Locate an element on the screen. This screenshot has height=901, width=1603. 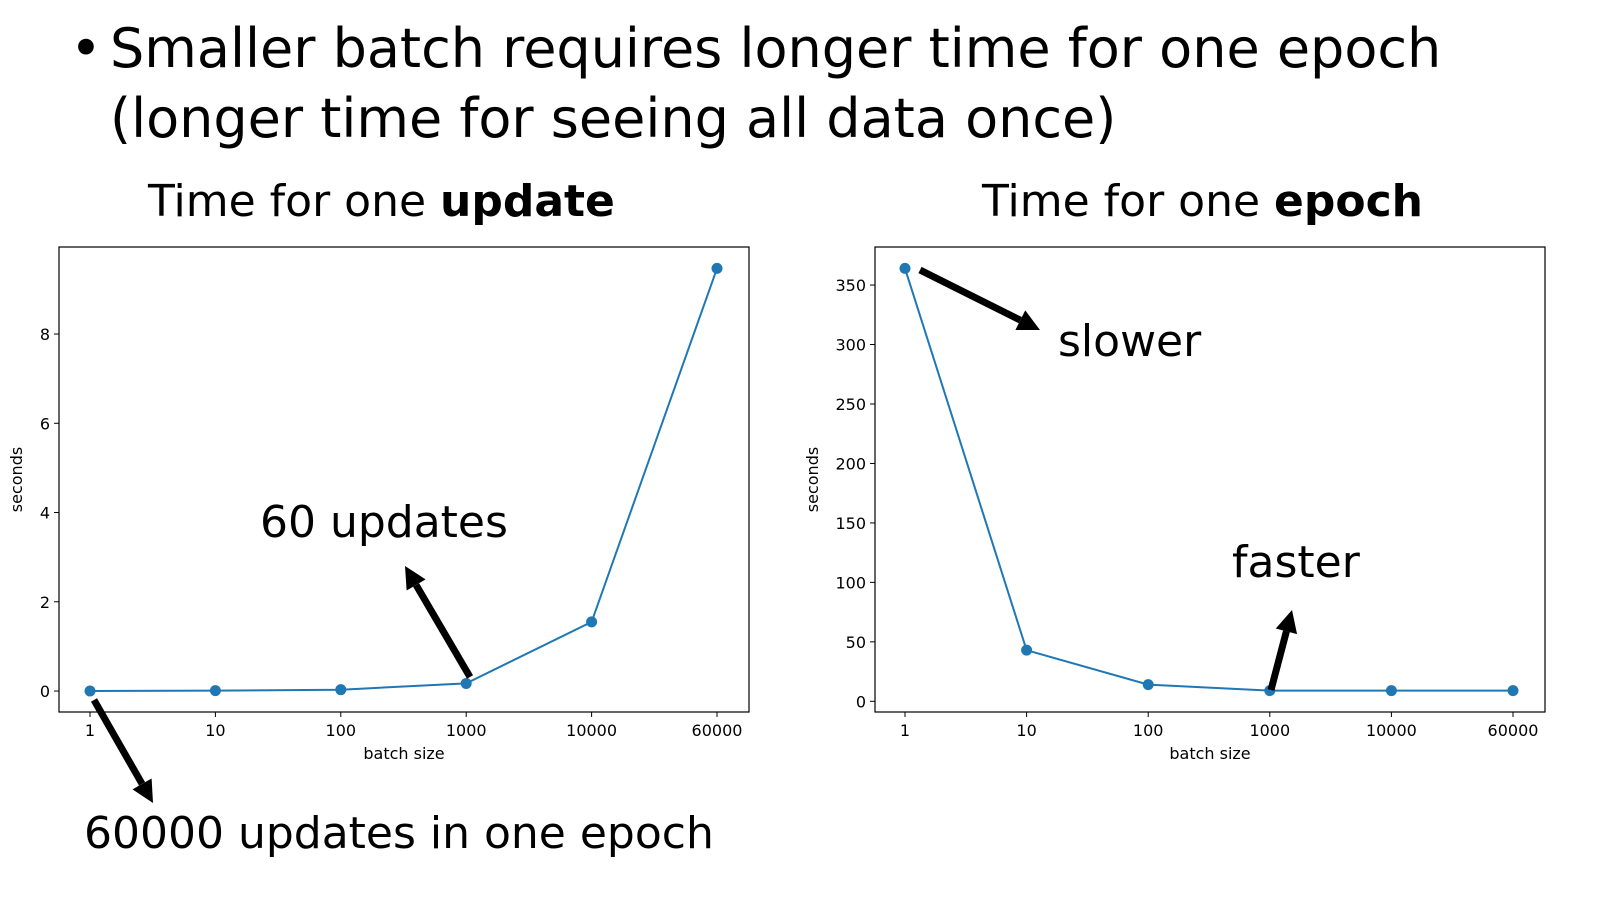
bullet-line-2: (longer time for seeing all data once) is located at coordinates (613, 118).